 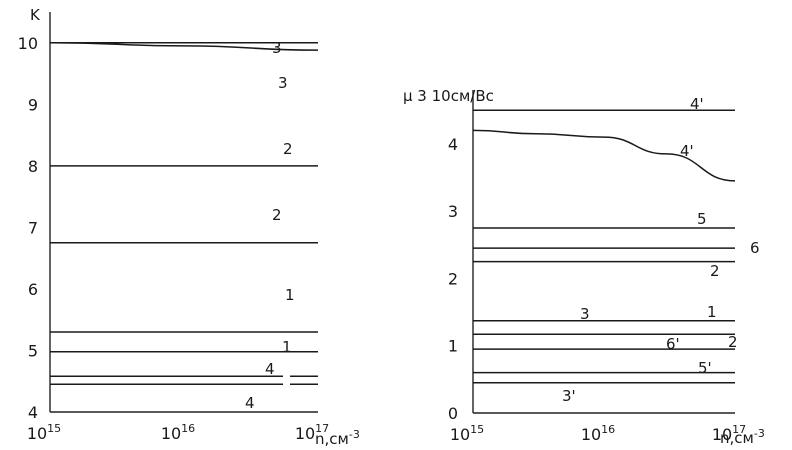 What do you see at coordinates (673, 344) in the screenshot?
I see `panel2-series-label: 6'` at bounding box center [673, 344].